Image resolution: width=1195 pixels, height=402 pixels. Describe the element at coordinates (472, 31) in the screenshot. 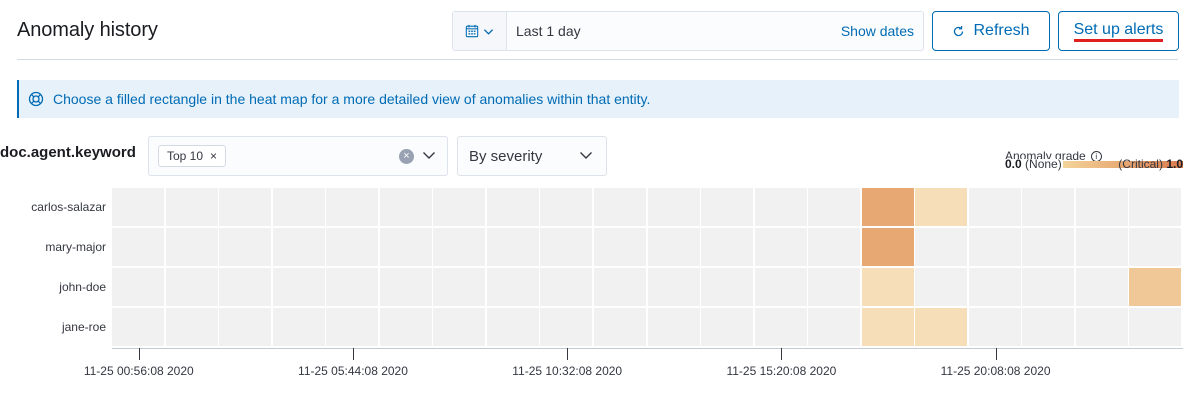

I see `calendar-icon` at that location.